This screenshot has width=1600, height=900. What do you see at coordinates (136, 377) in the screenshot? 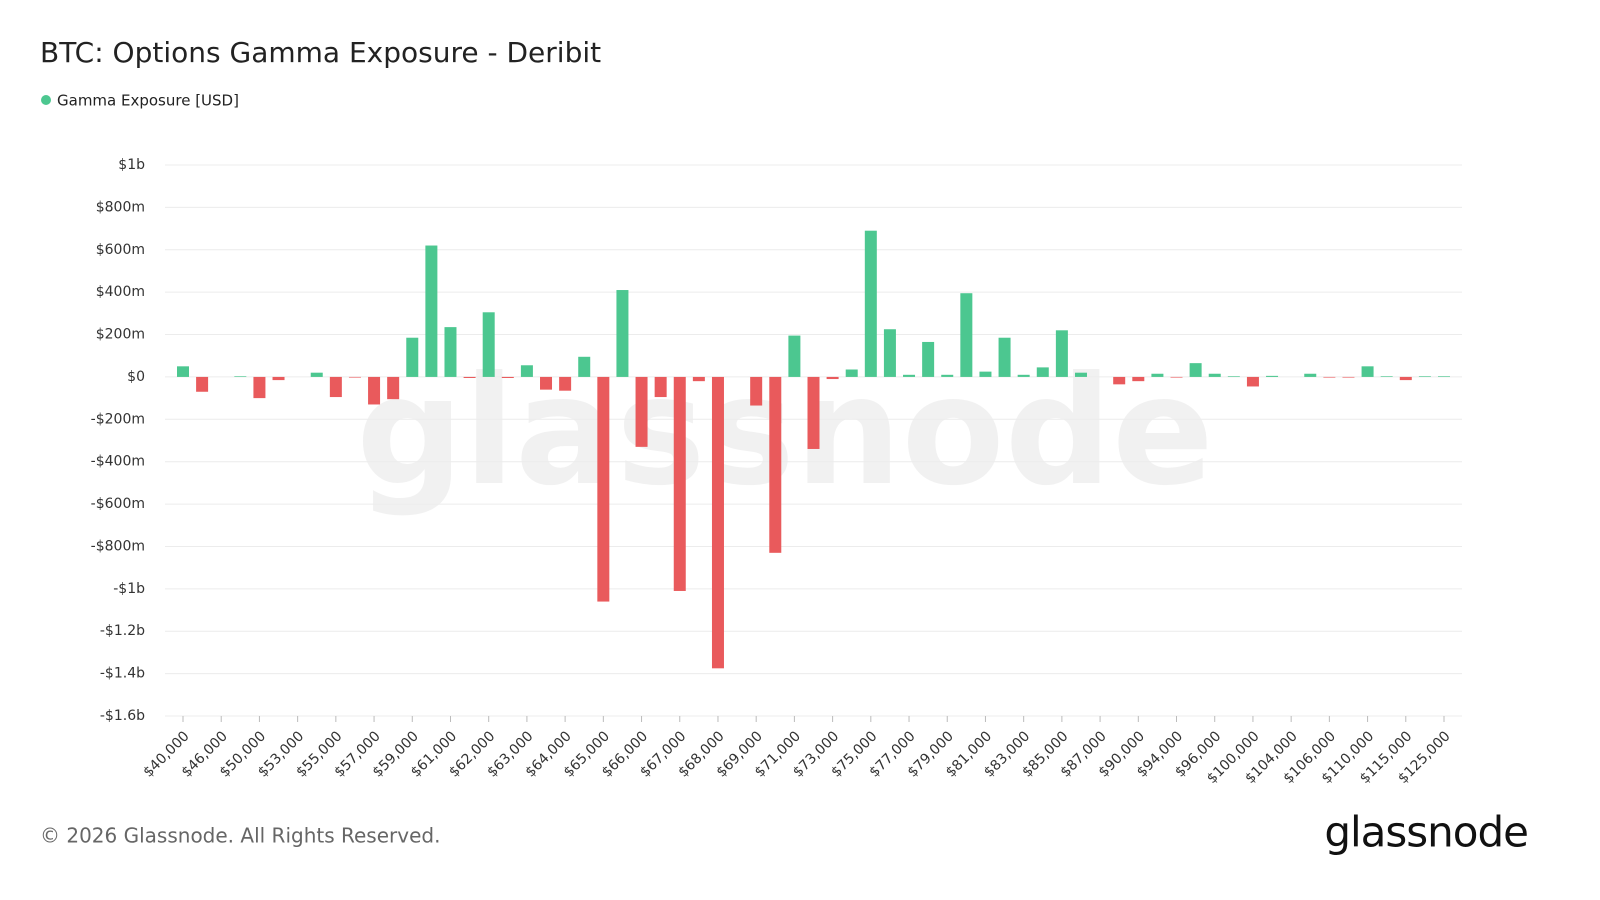
I see `y-tick-label: $0` at bounding box center [136, 377].